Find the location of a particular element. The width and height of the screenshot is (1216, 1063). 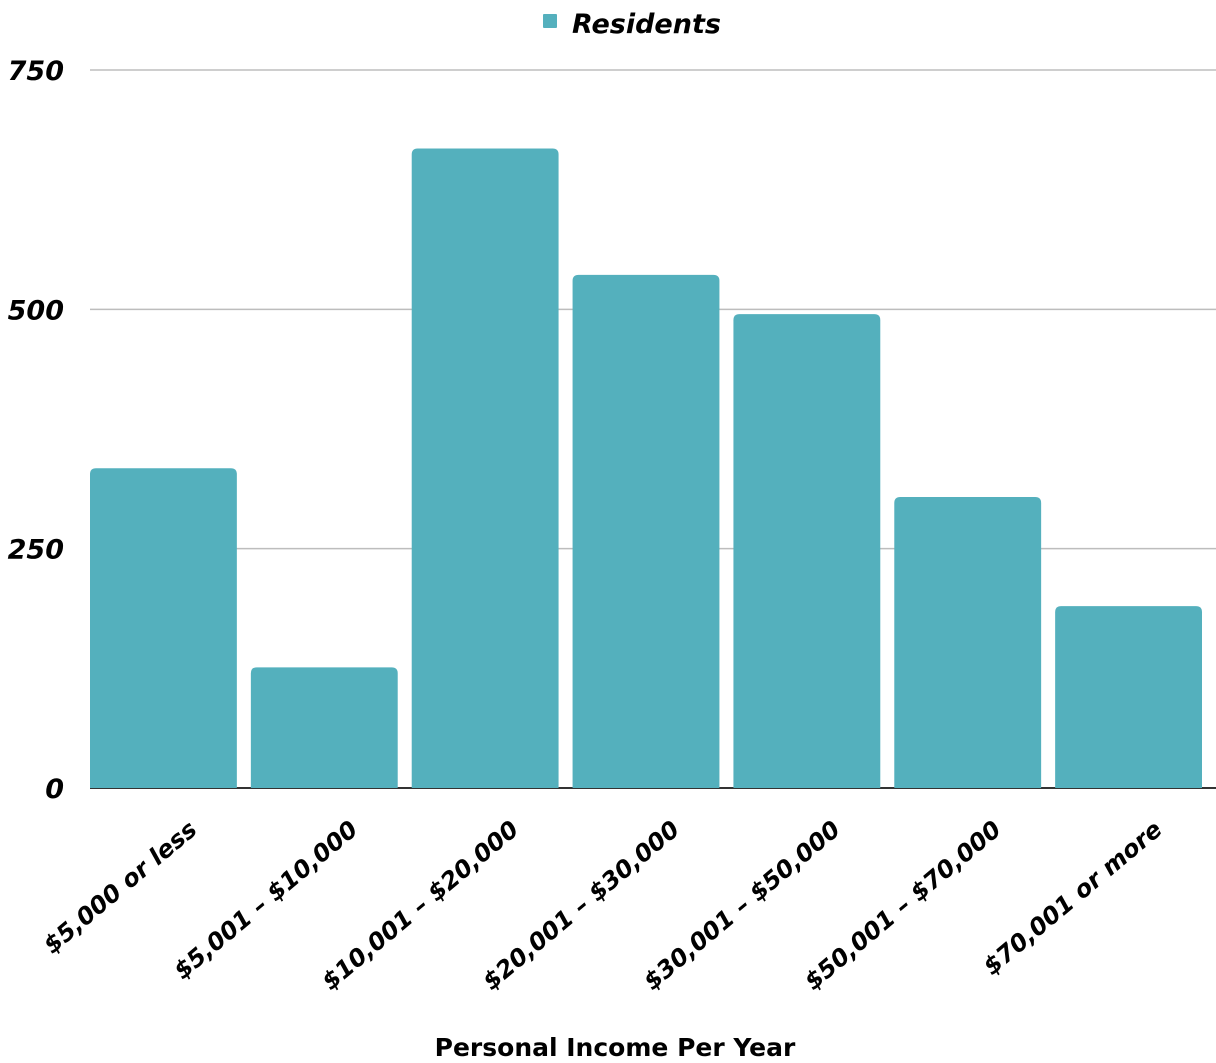

legend: Residents is located at coordinates (632, 24).